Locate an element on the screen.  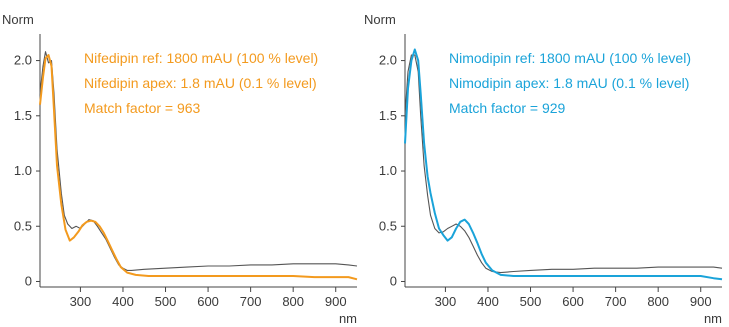
annotation-text: Nimodipin apex: 1.8 mAU (0.1 % level) is located at coordinates (569, 83).